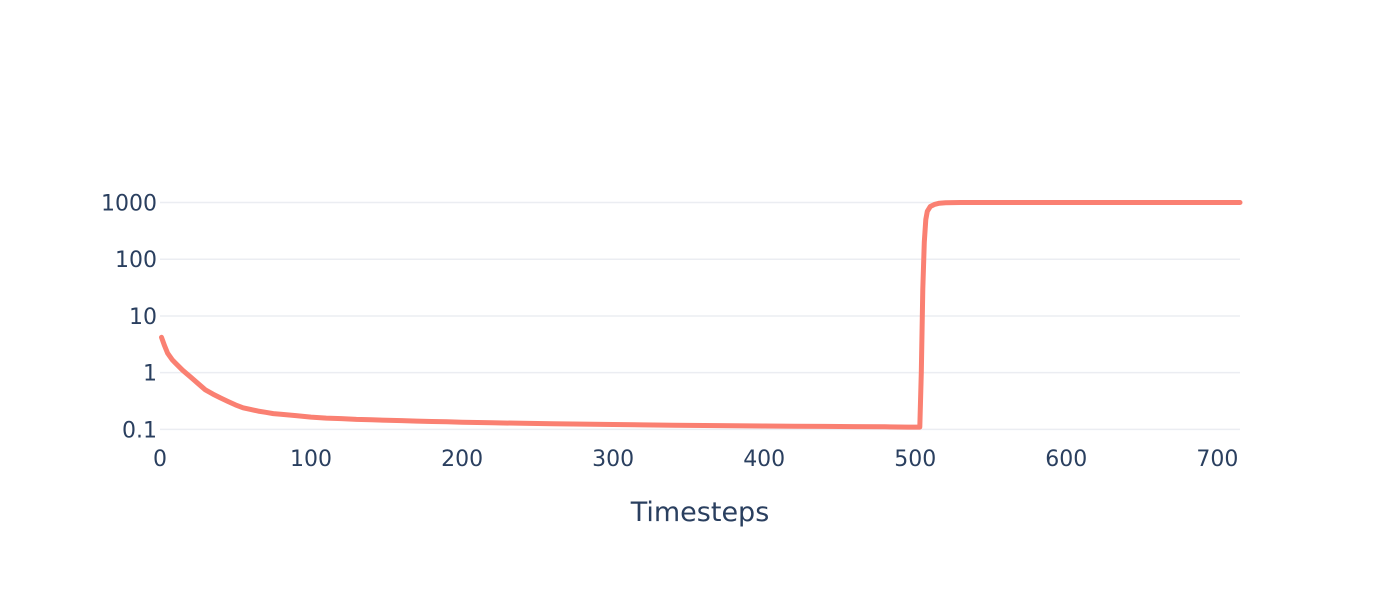 The image size is (1400, 600). What do you see at coordinates (700, 512) in the screenshot?
I see `x-axis-title: Timesteps` at bounding box center [700, 512].